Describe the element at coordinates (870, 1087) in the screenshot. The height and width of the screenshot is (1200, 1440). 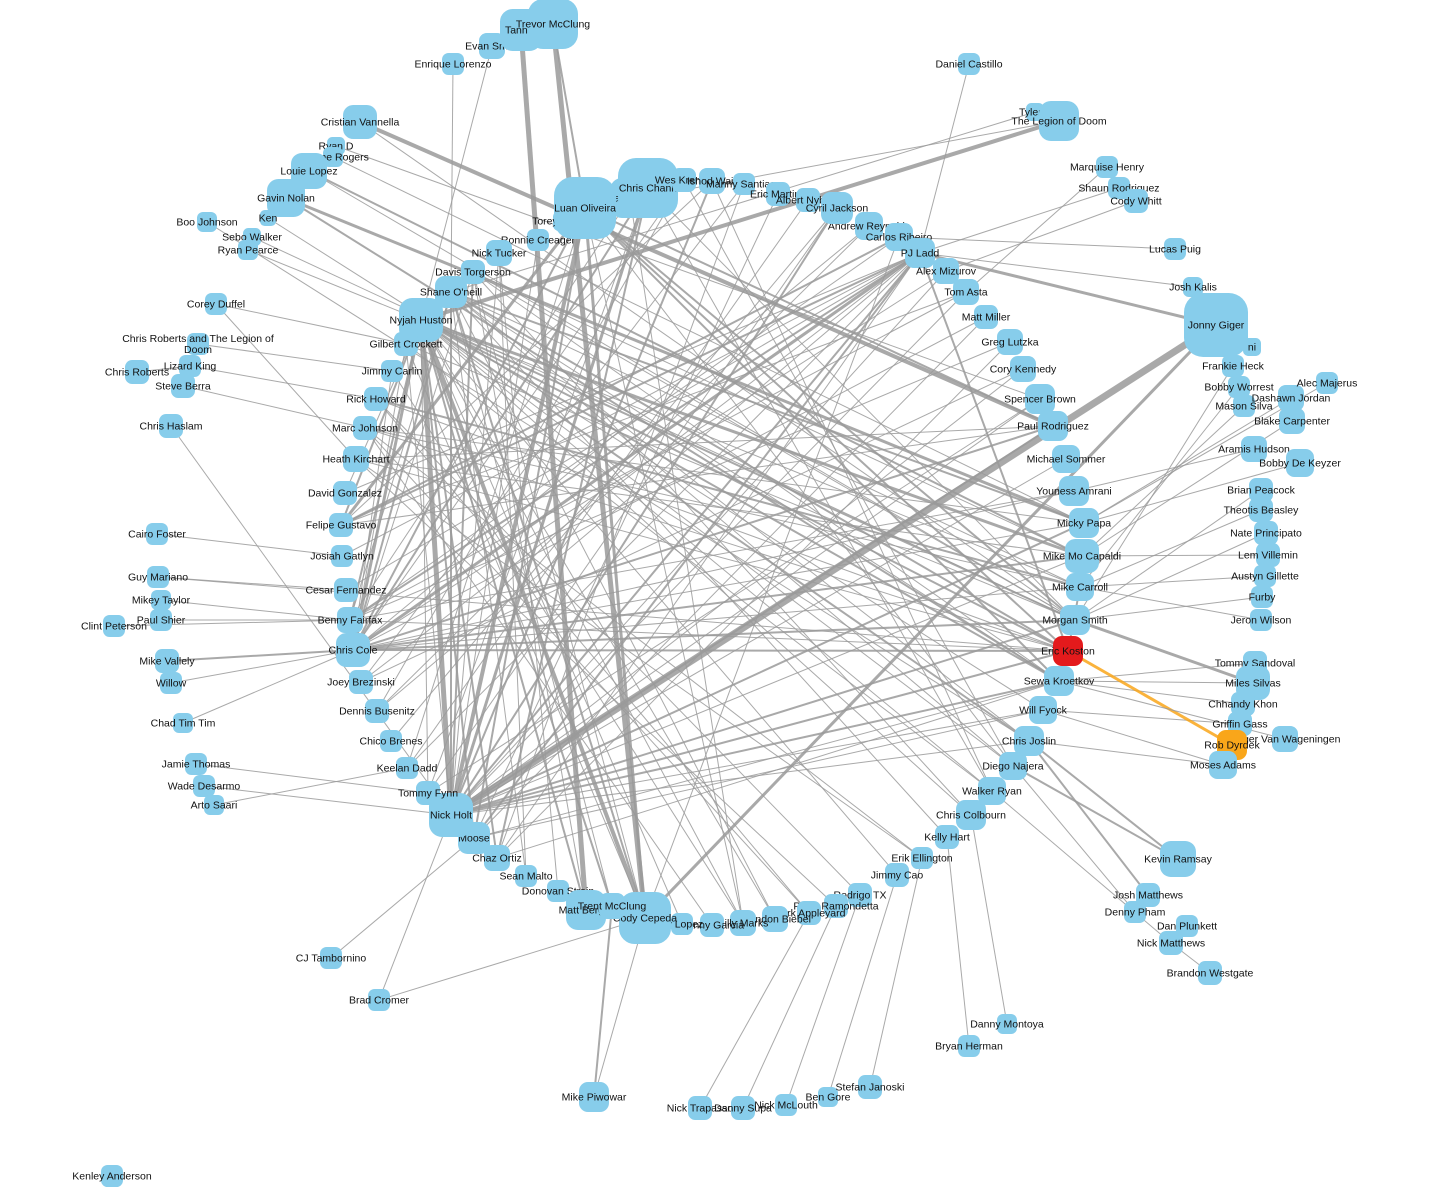
I see `graph-node-stefan-janoski: Stefan Janoski` at that location.